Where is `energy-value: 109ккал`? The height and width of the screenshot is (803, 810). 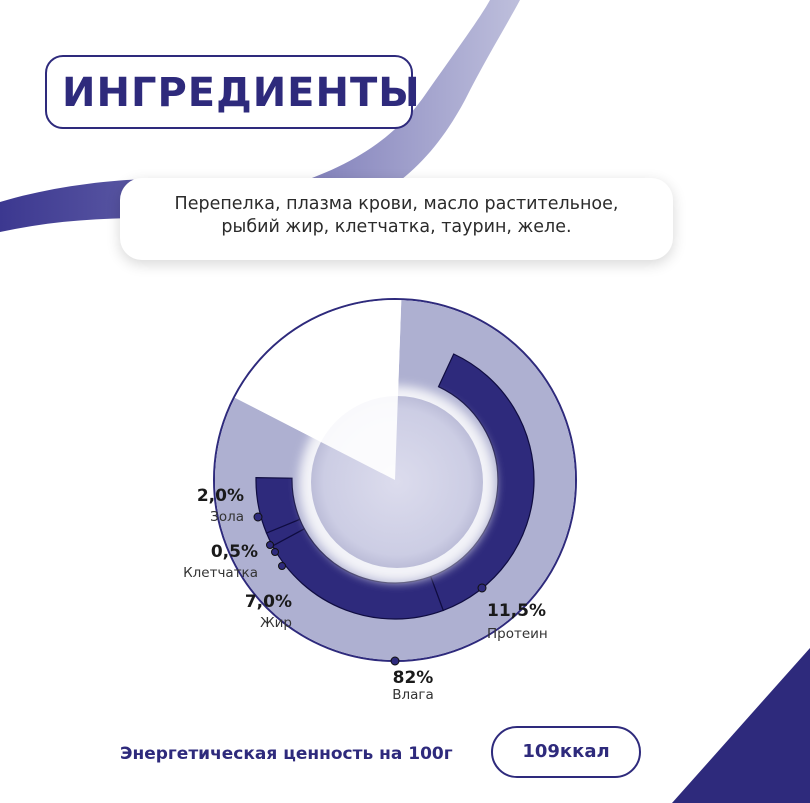 energy-value: 109ккал is located at coordinates (566, 751).